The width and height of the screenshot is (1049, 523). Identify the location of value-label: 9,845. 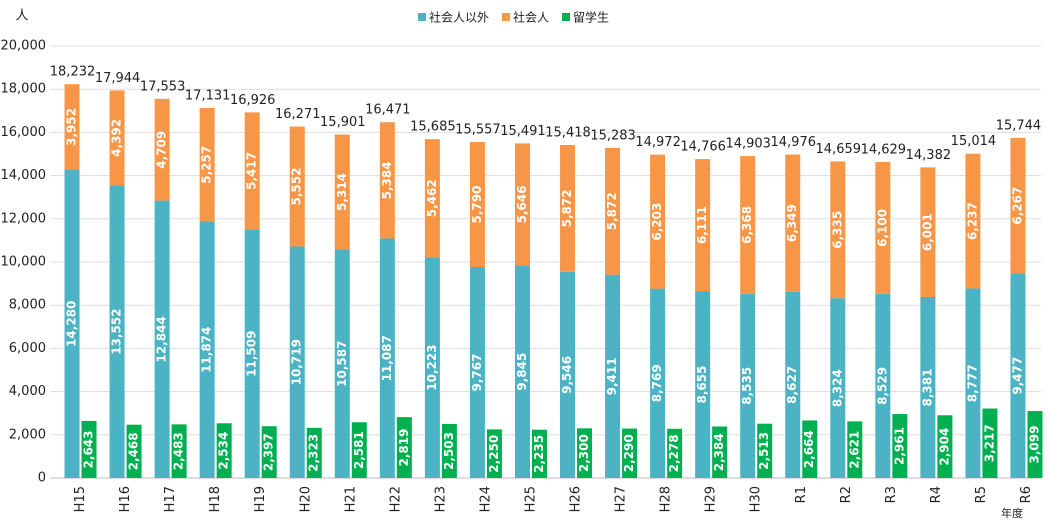
(522, 372).